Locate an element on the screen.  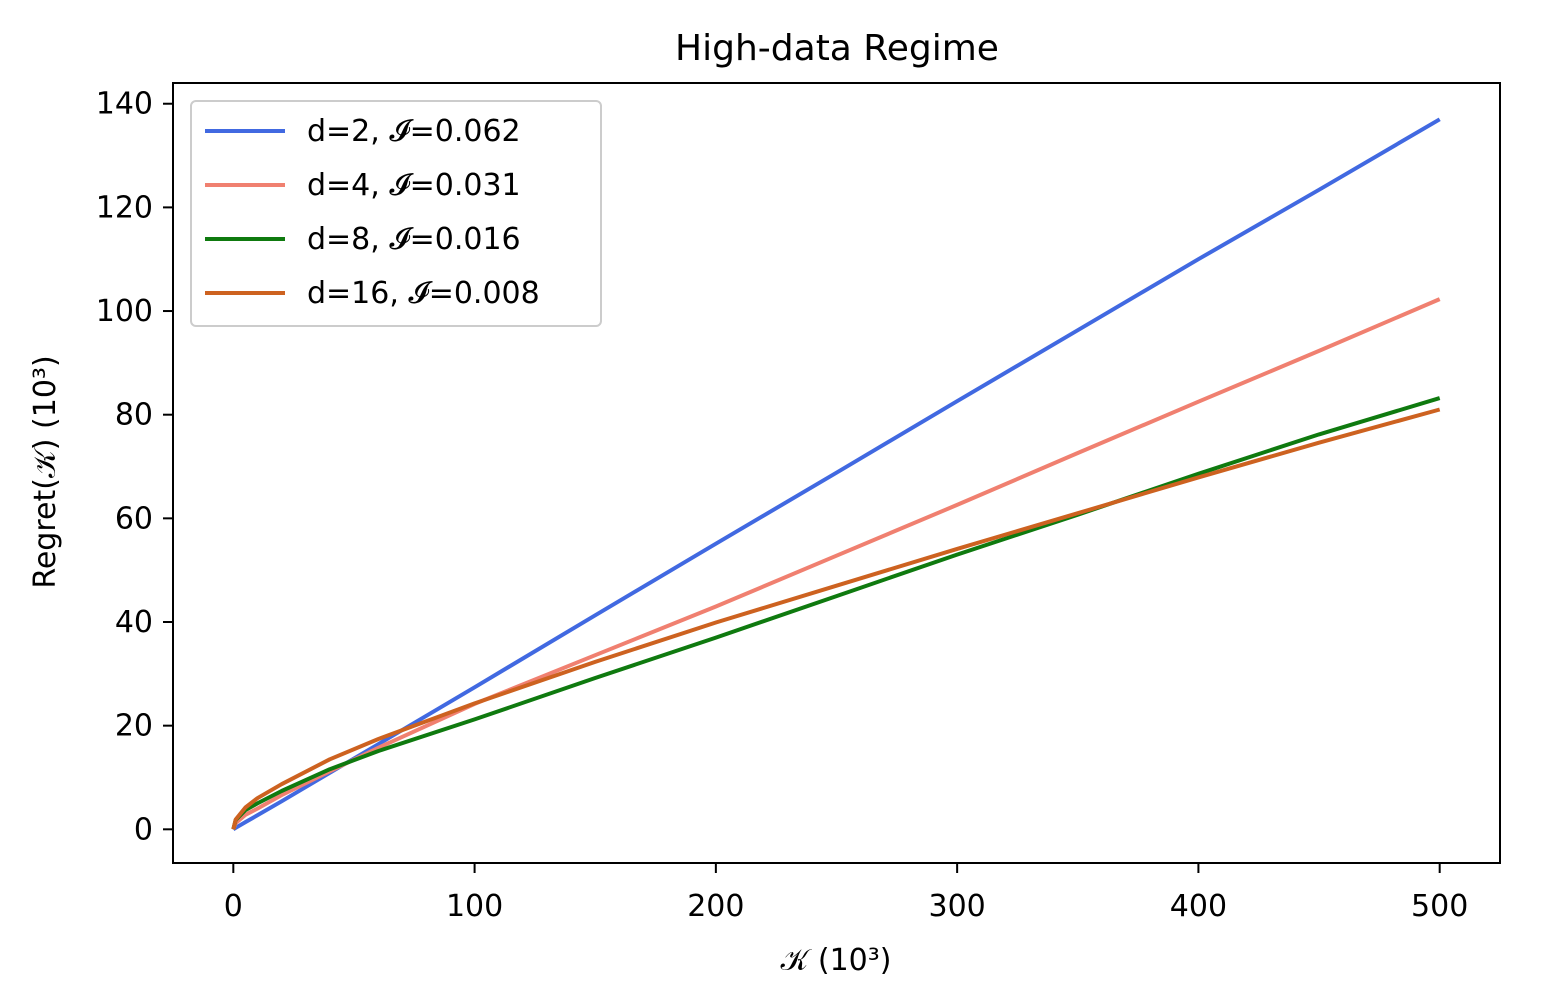
x-tick-label: 500 is located at coordinates (1439, 906).